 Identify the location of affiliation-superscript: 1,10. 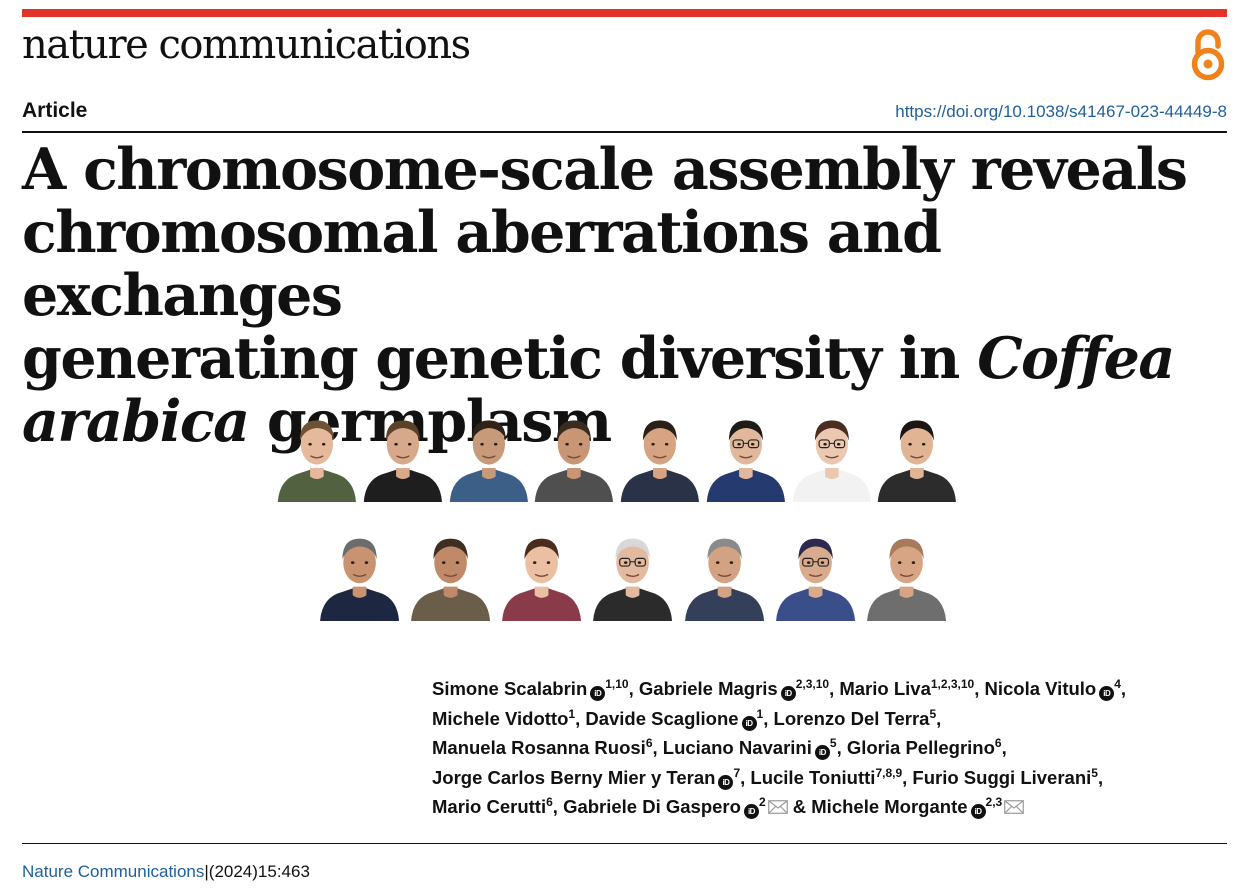
(617, 684).